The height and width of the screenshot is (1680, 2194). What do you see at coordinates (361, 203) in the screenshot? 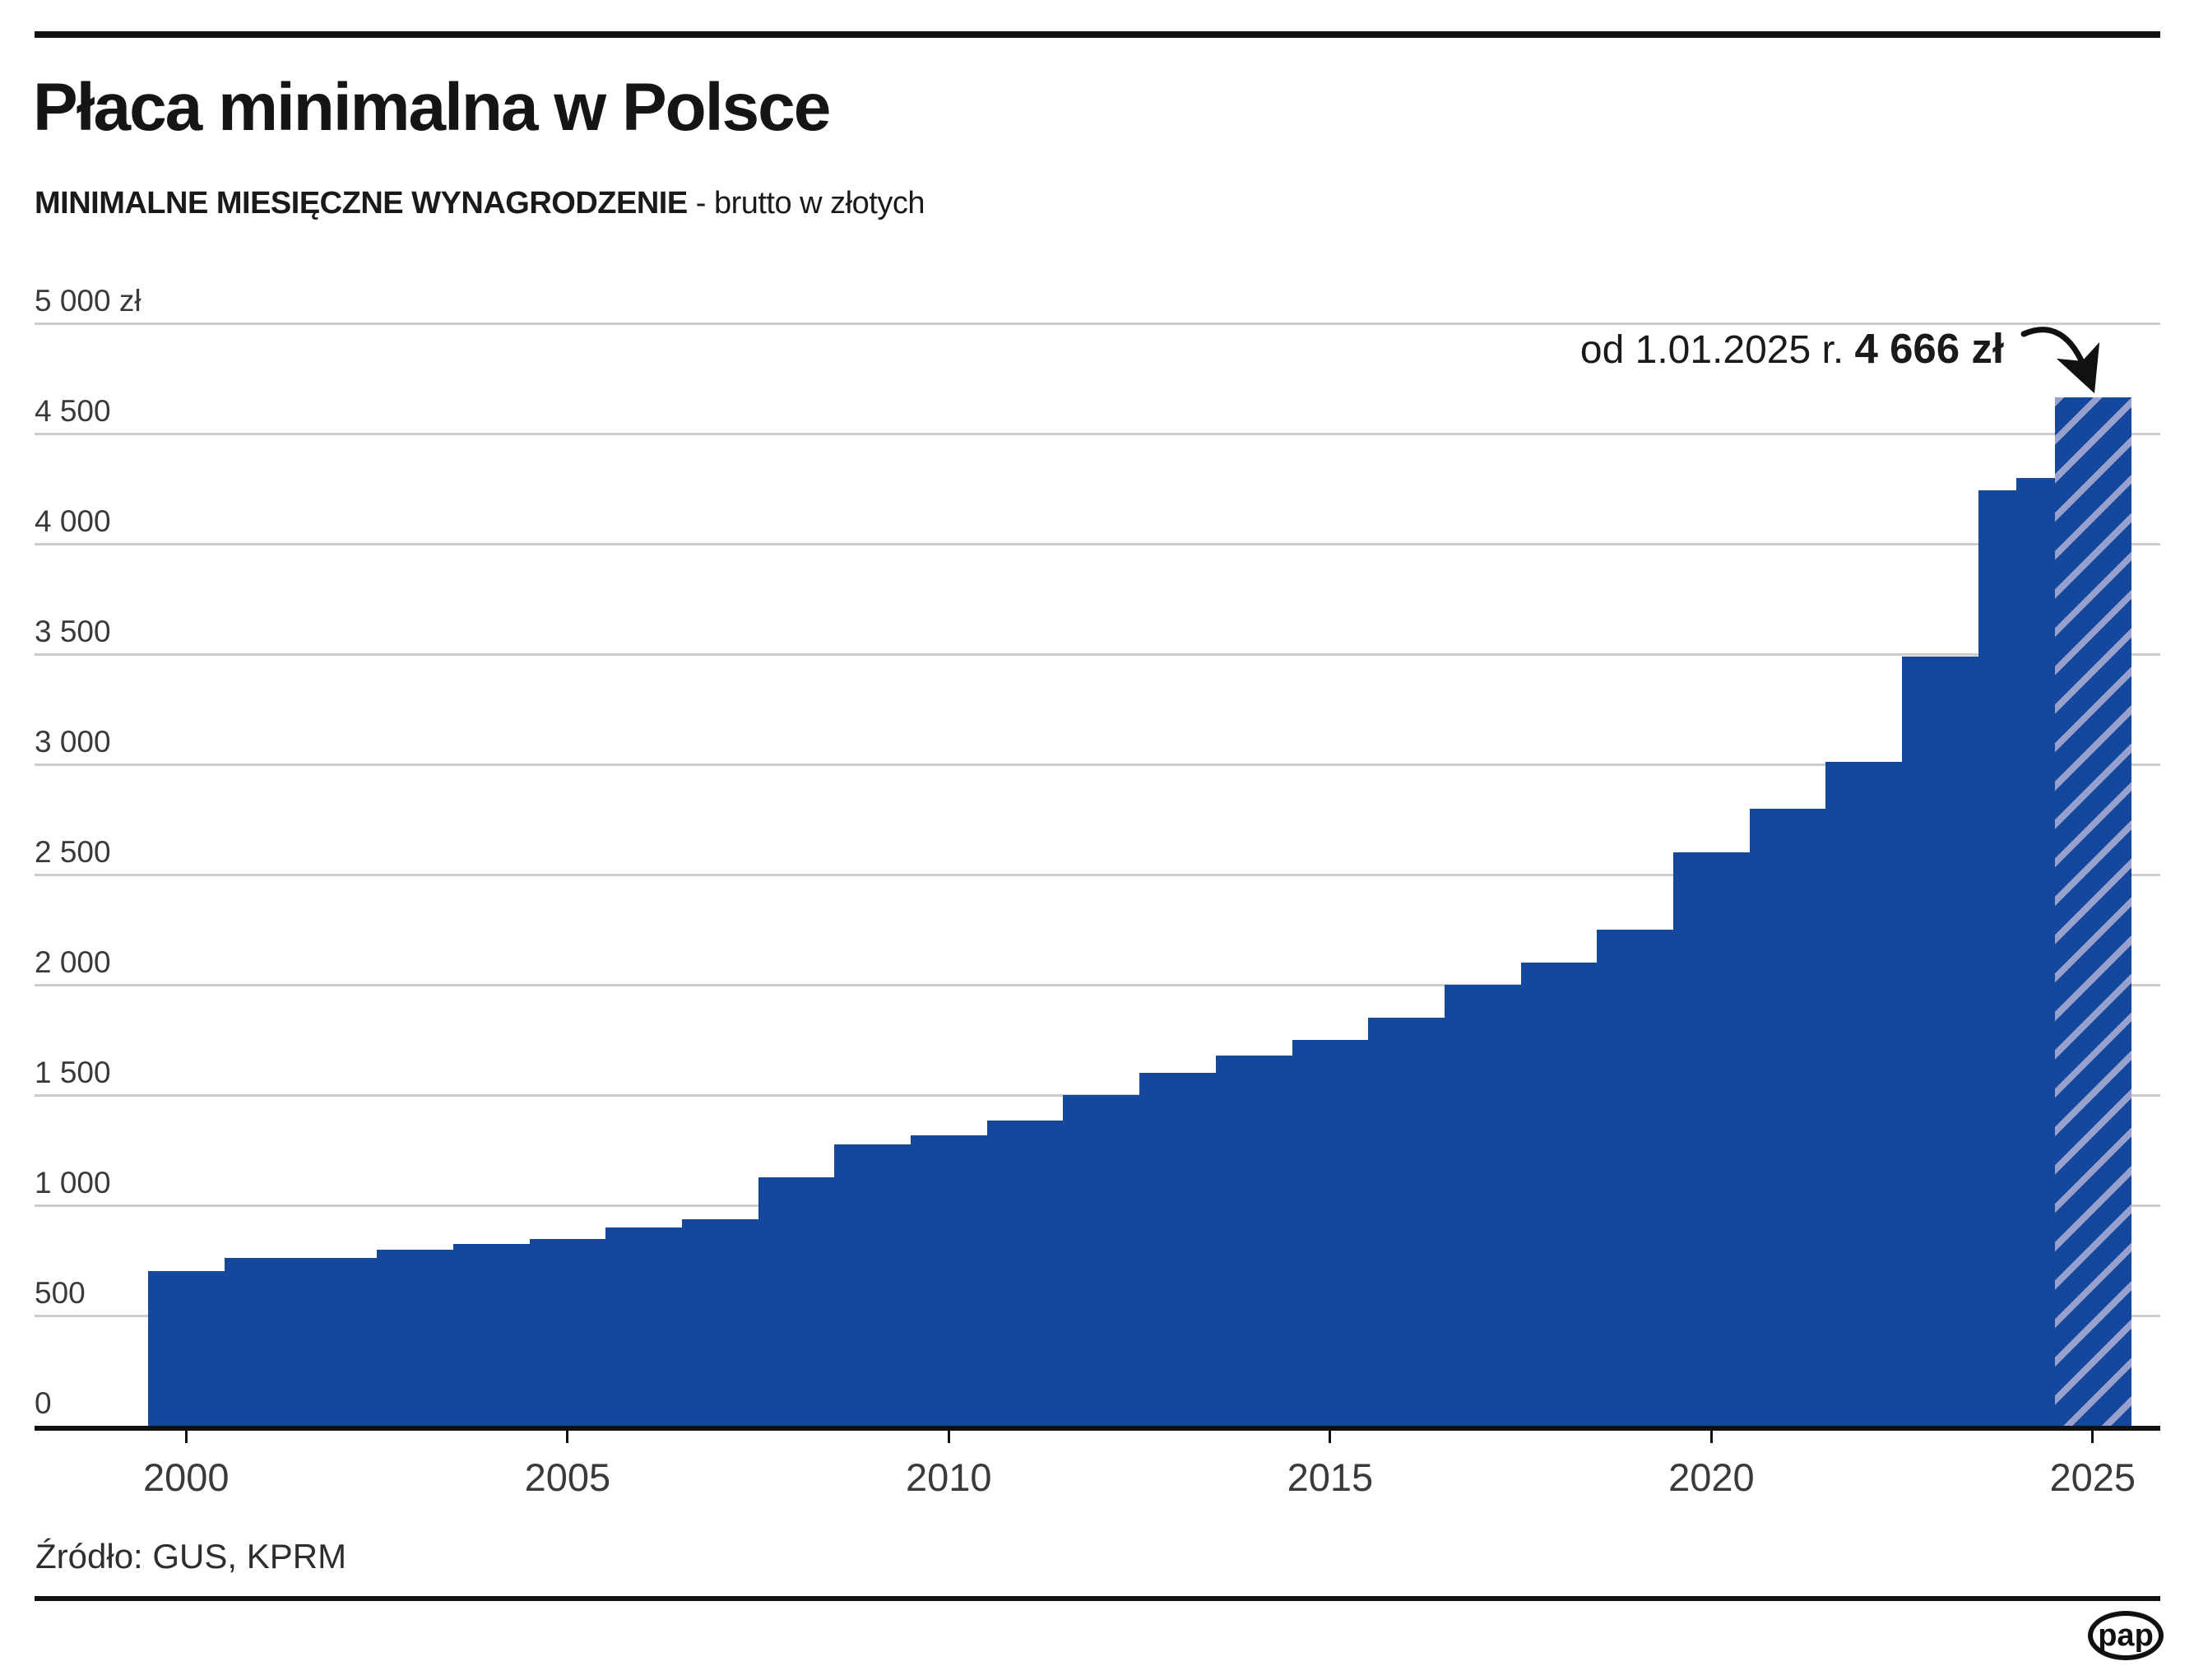
I see `subtitle-bold: MINIMALNE MIESIĘCZNE WYNAGRODZENIE` at bounding box center [361, 203].